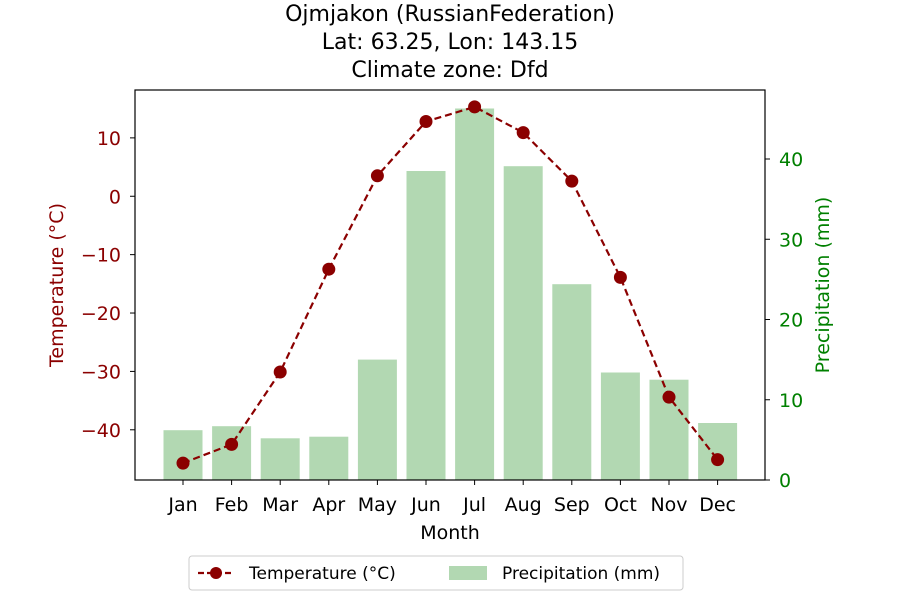 The image size is (900, 600). I want to click on y-axis-right: 0 10 20 30 40, so click(784, 320).